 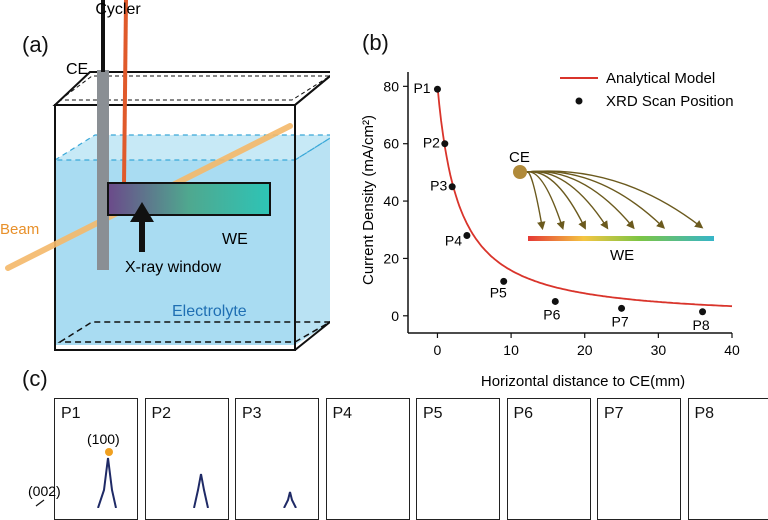 I want to click on ce-we-inset: CE WE, so click(x=611, y=206).